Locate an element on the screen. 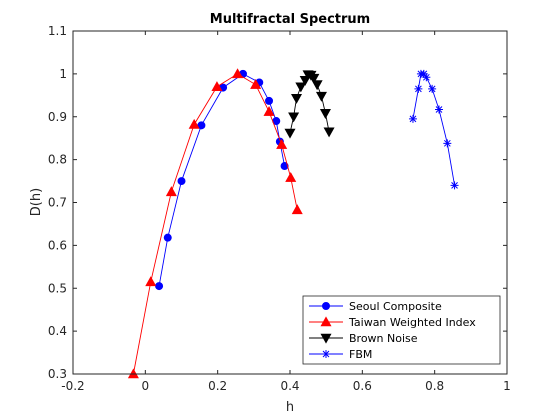  y-tick-label-3: 0.6 is located at coordinates (57, 245).